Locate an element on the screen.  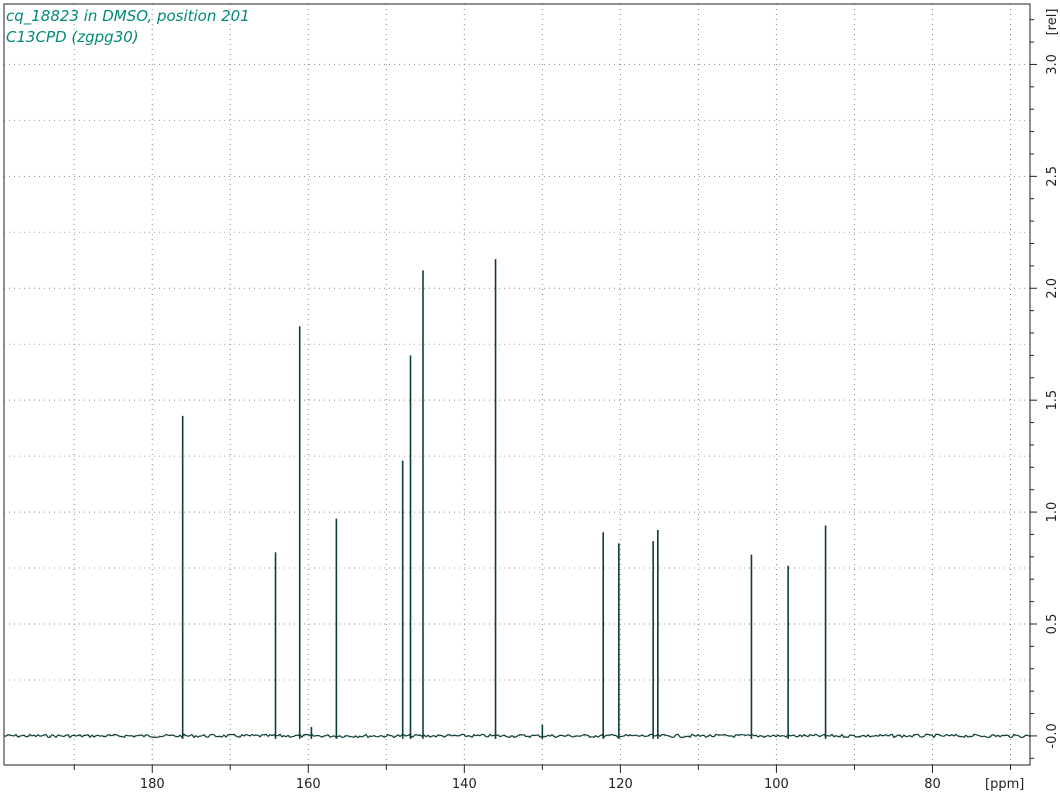
spectrum-baseline is located at coordinates (517, 736).